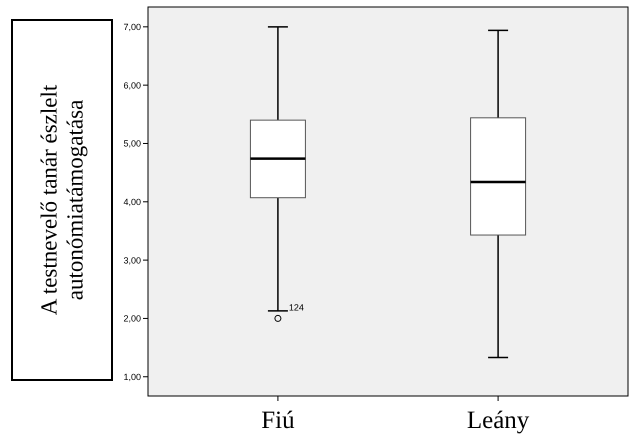 Image resolution: width=630 pixels, height=441 pixels. What do you see at coordinates (132, 143) in the screenshot?
I see `y-tick-label: 5,00` at bounding box center [132, 143].